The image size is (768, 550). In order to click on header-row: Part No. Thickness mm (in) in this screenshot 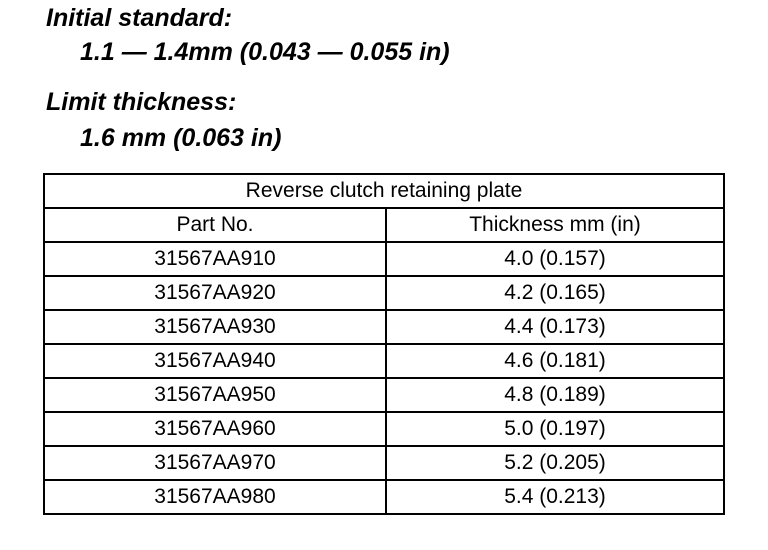, I will do `click(384, 225)`.